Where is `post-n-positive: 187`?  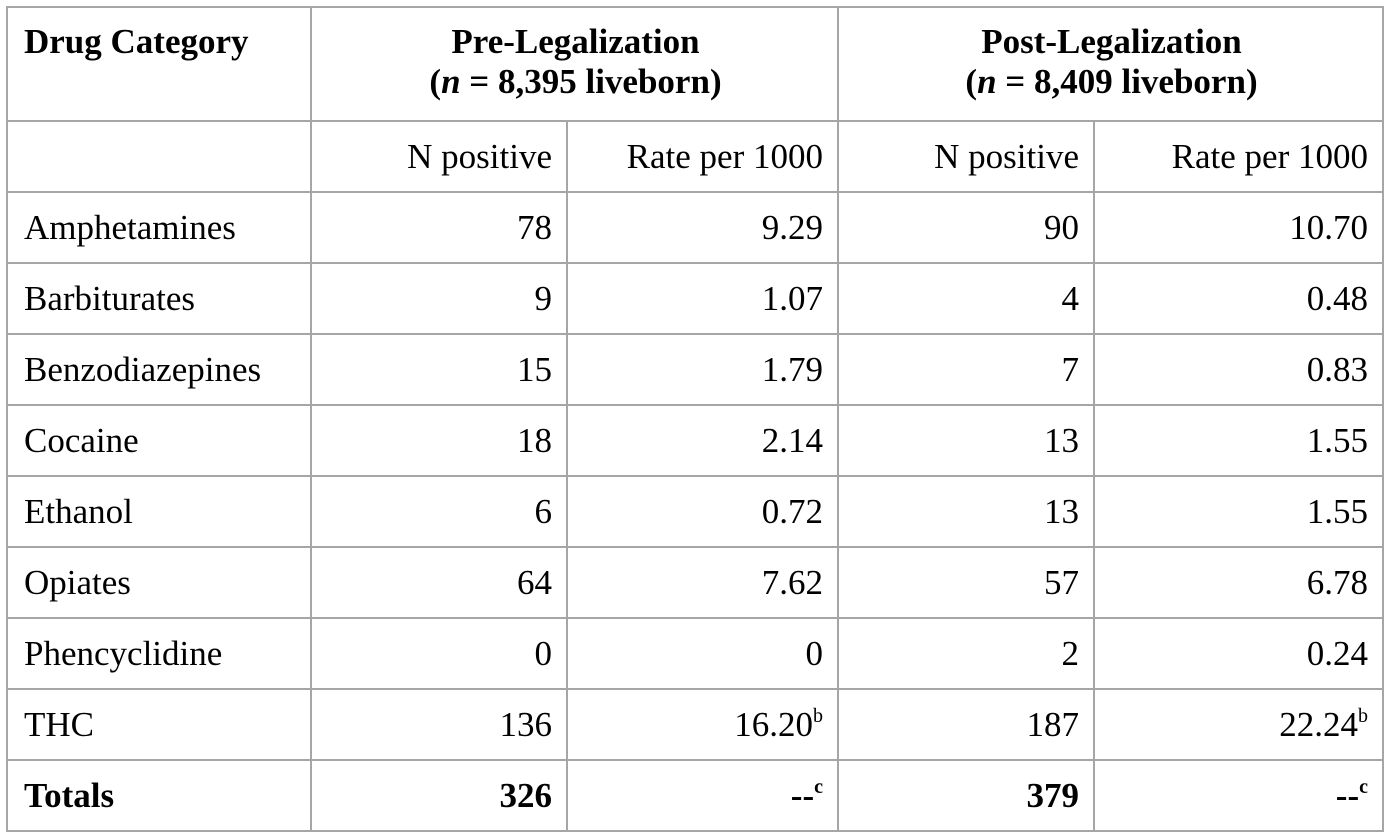 post-n-positive: 187 is located at coordinates (966, 724).